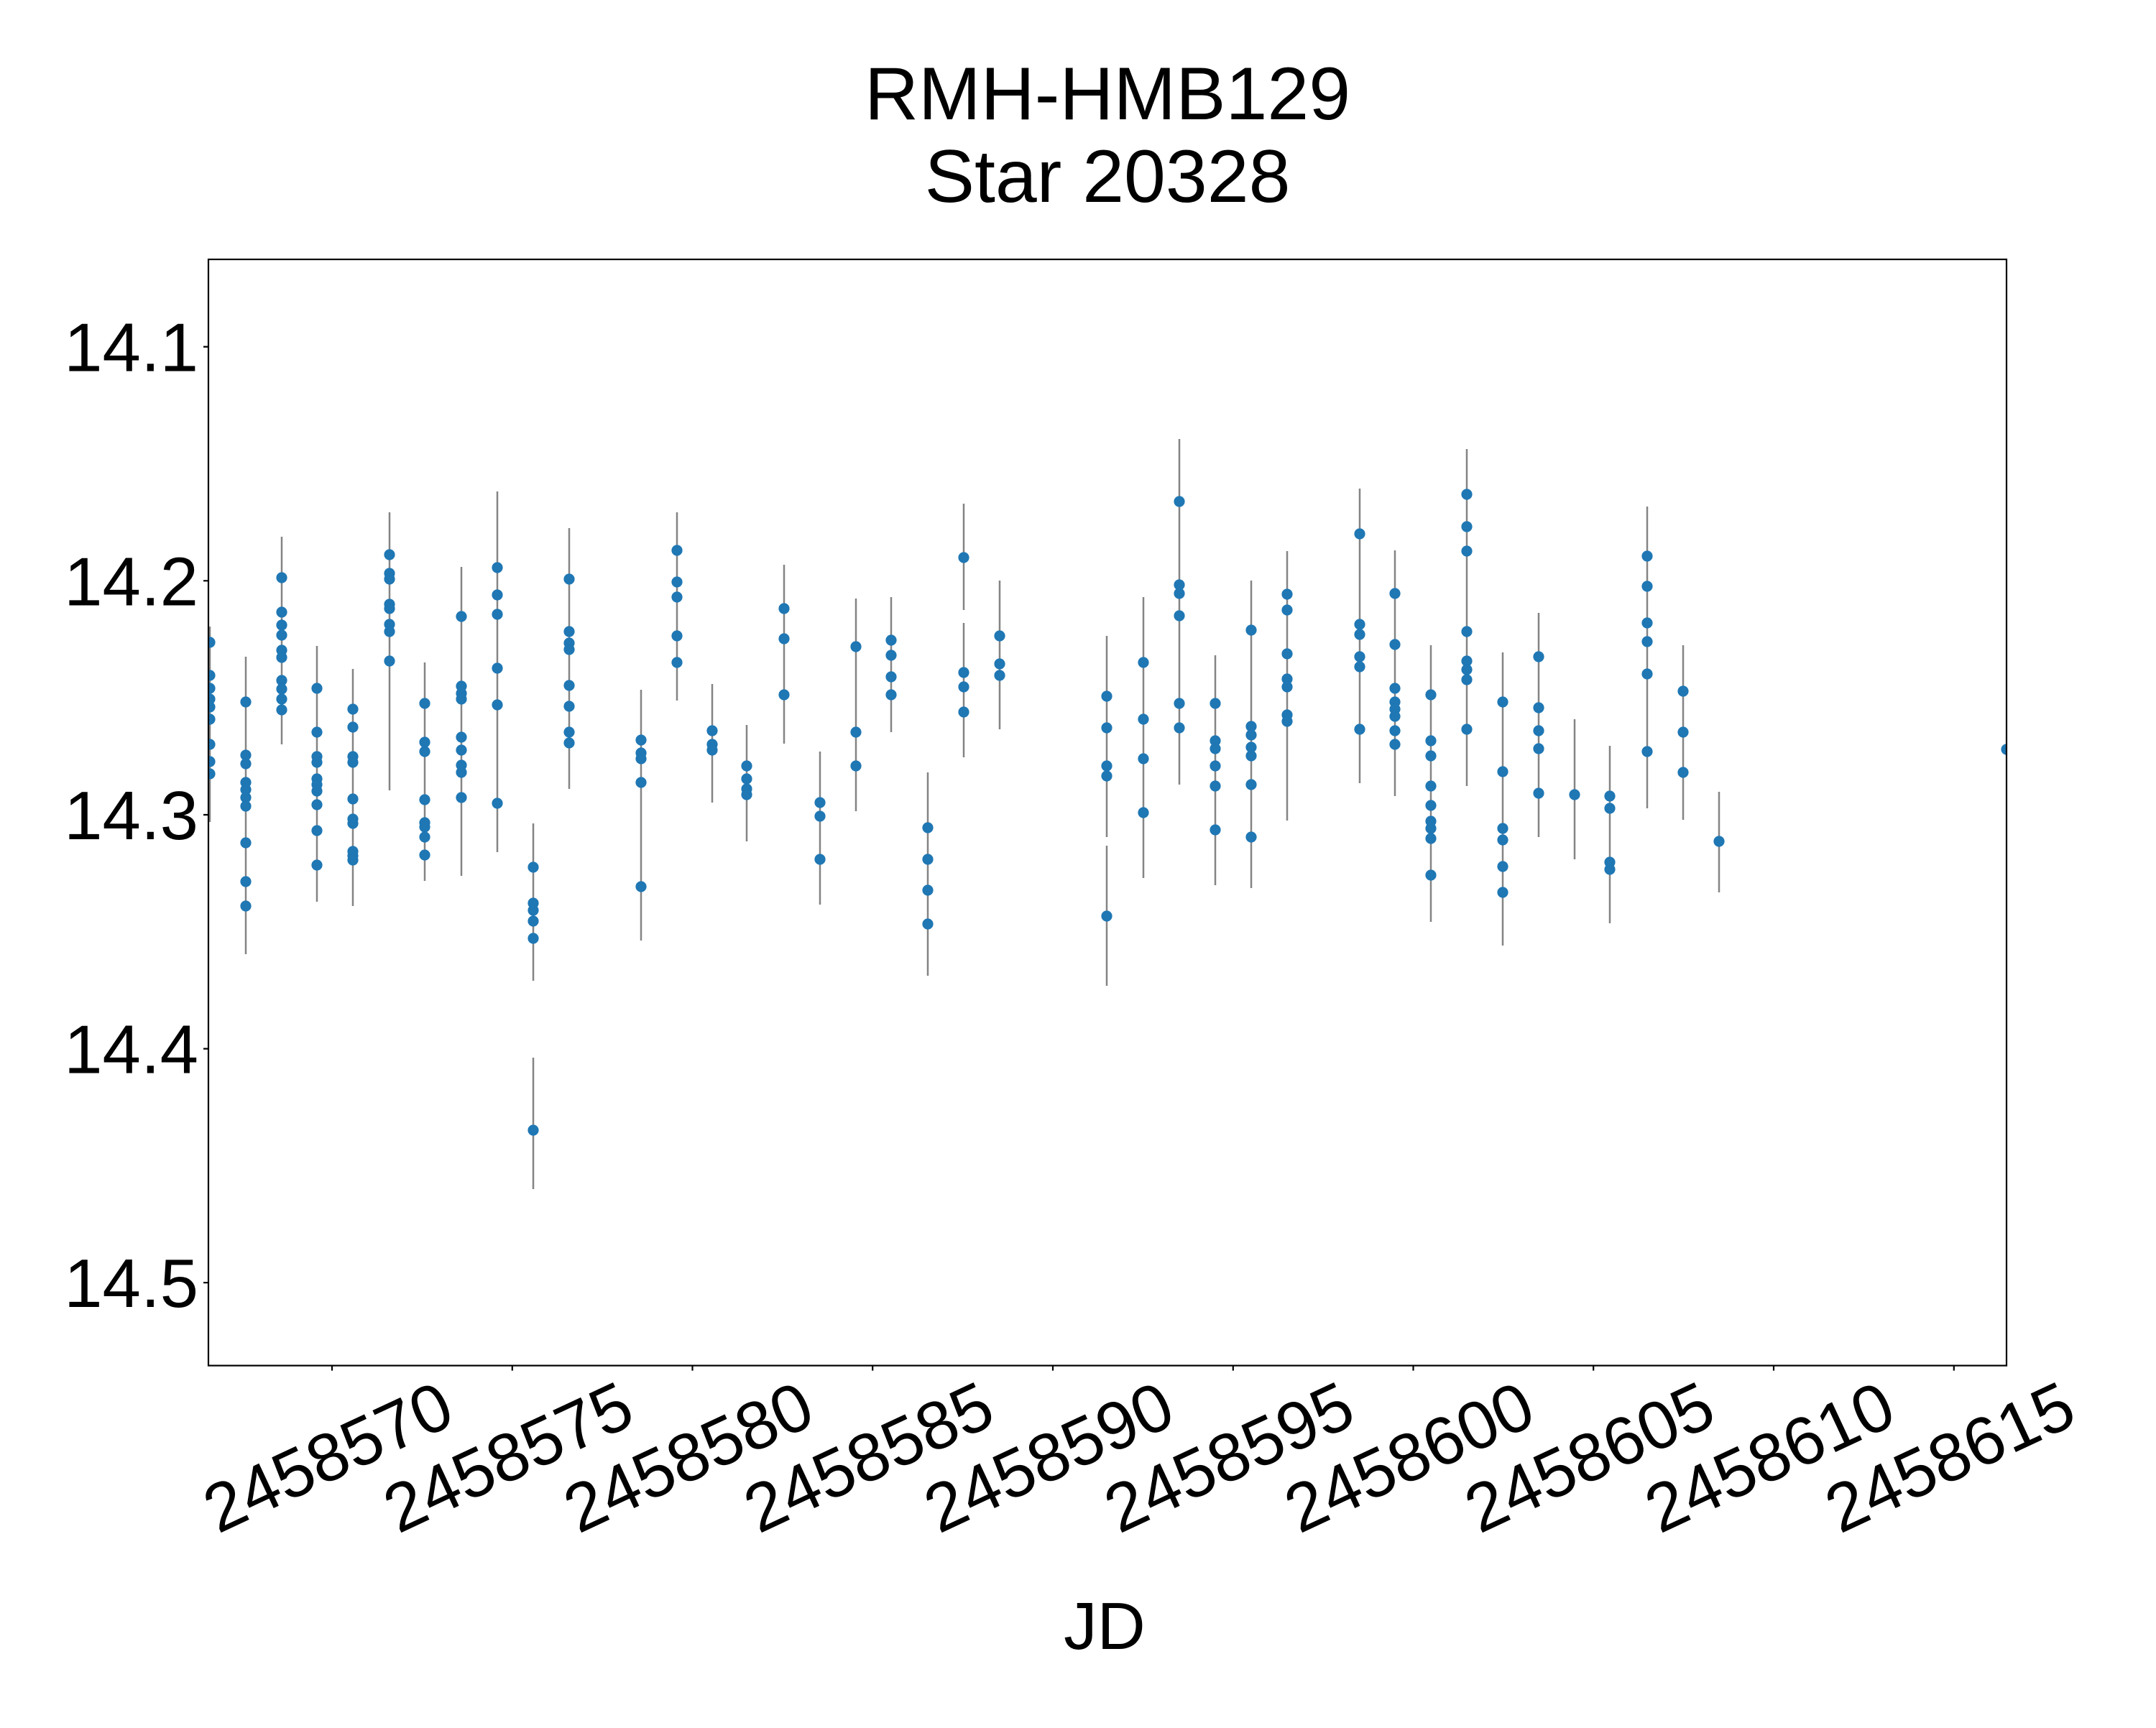 The height and width of the screenshot is (1728, 2156). I want to click on svg-text: 14.4, so click(131, 1050).